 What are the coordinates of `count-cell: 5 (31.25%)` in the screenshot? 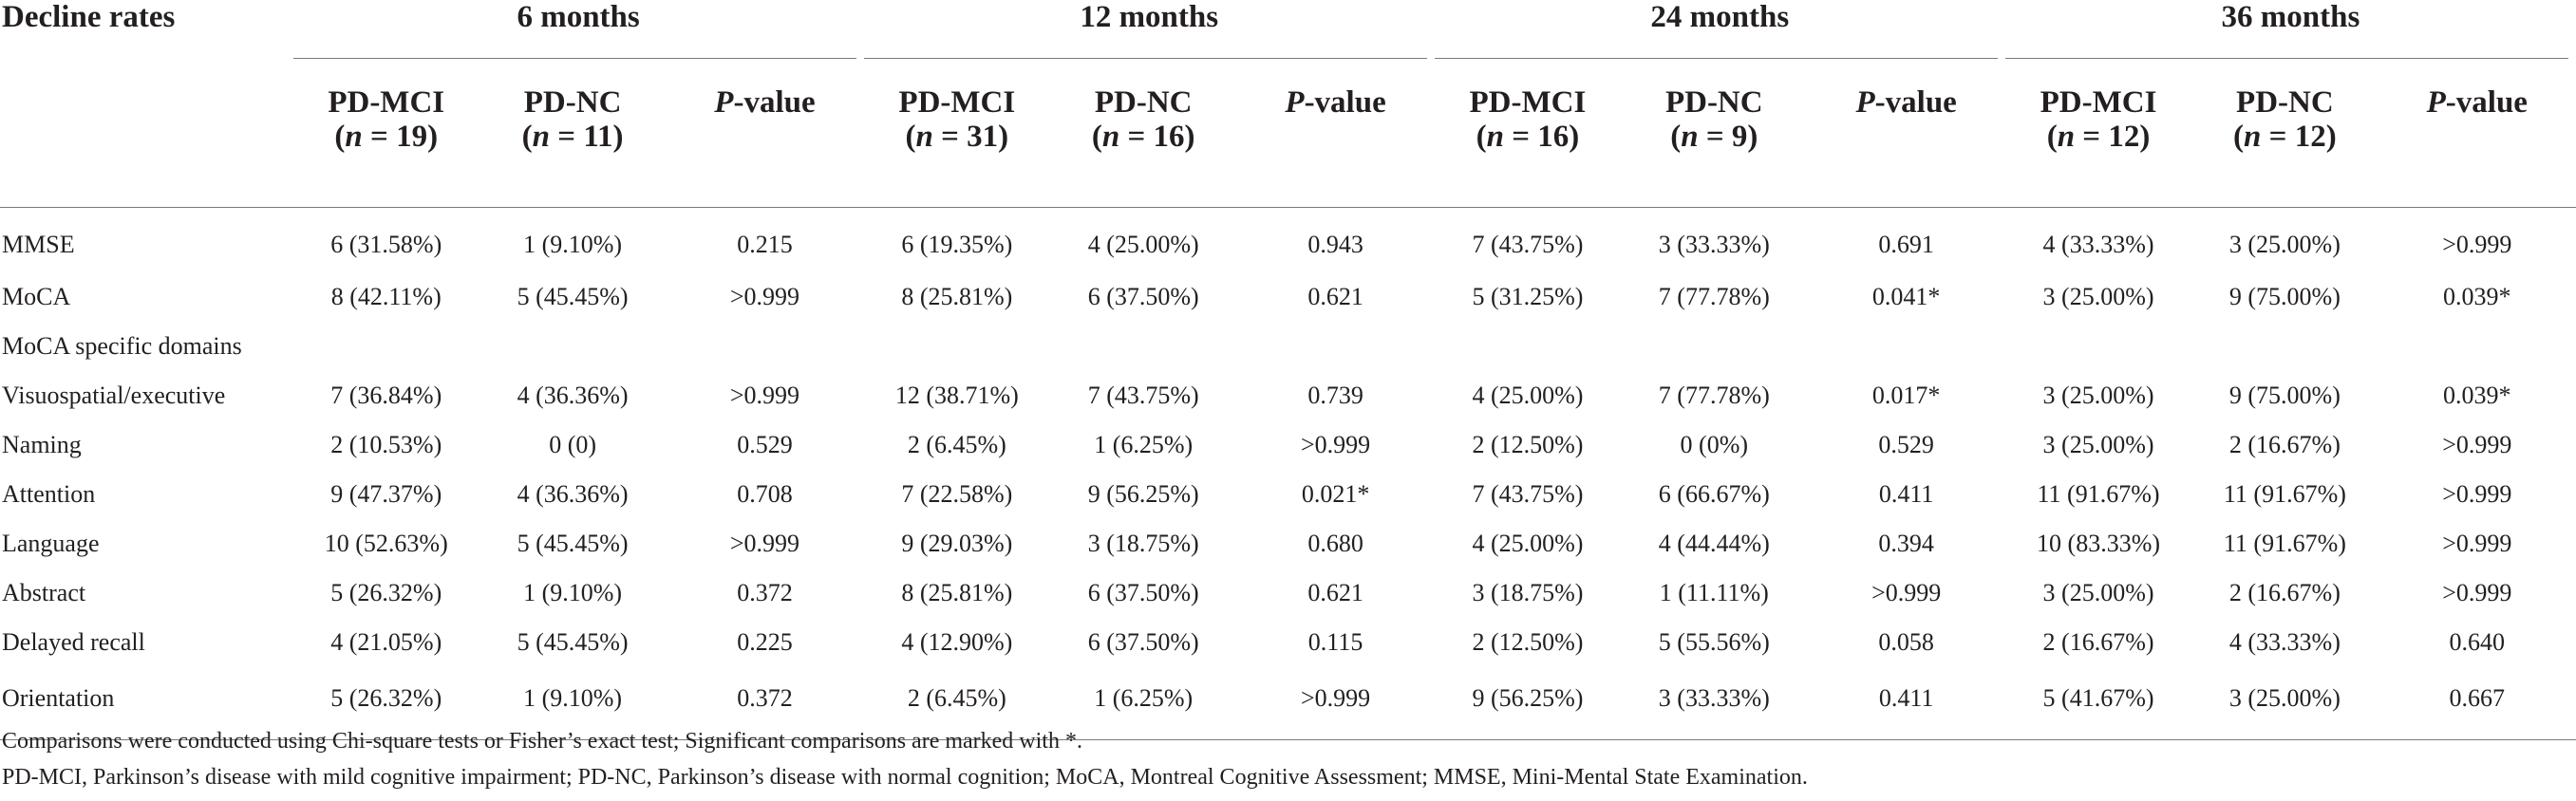 It's located at (1528, 296).